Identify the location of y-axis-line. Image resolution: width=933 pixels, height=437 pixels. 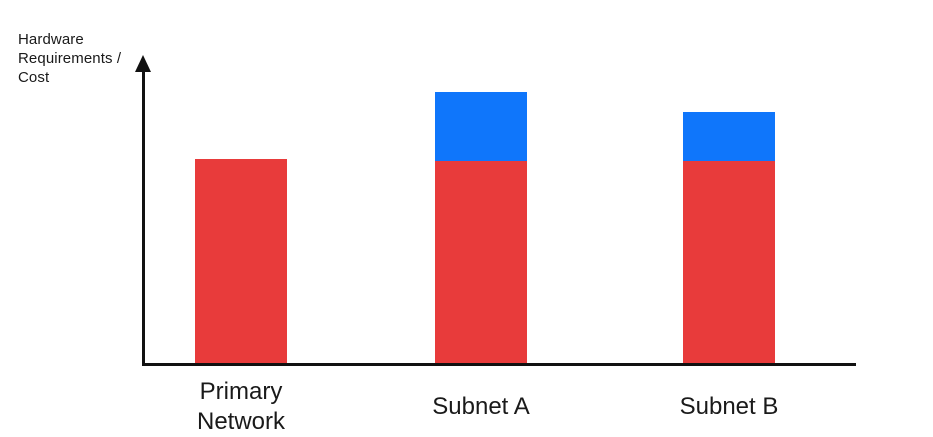
(143, 216).